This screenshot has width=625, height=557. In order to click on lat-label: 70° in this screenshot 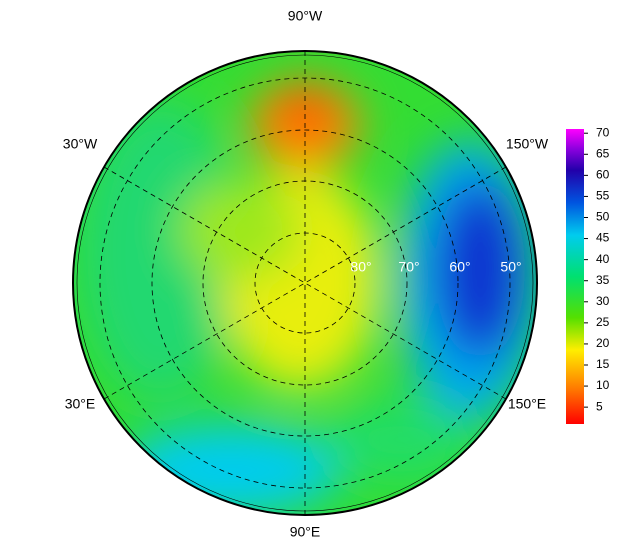, I will do `click(408, 267)`.